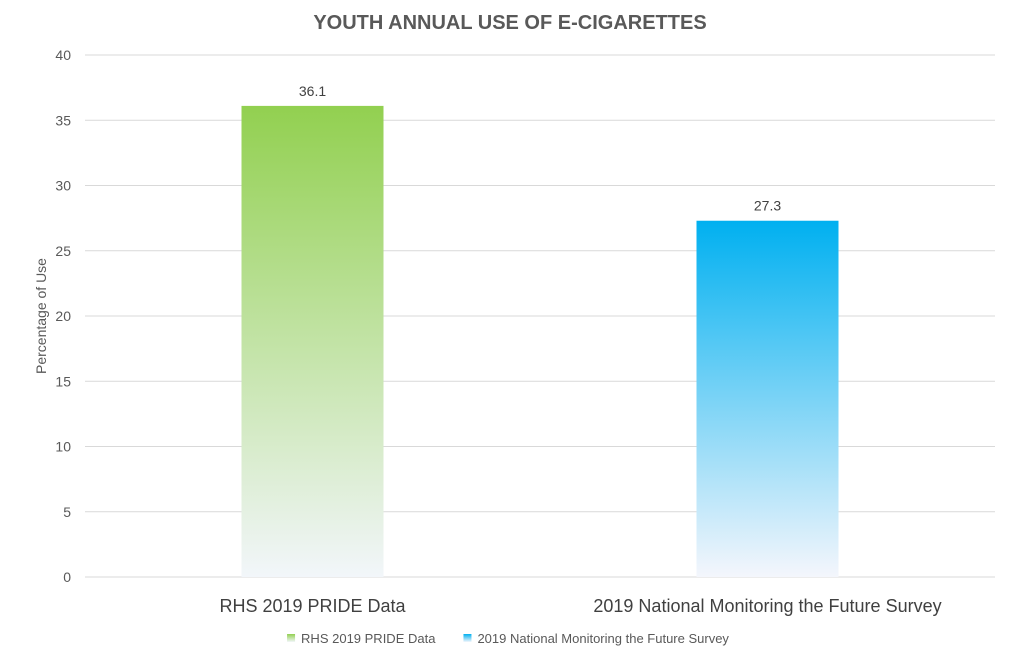 This screenshot has height=659, width=1016. What do you see at coordinates (67, 512) in the screenshot?
I see `y-tick-label: 5` at bounding box center [67, 512].